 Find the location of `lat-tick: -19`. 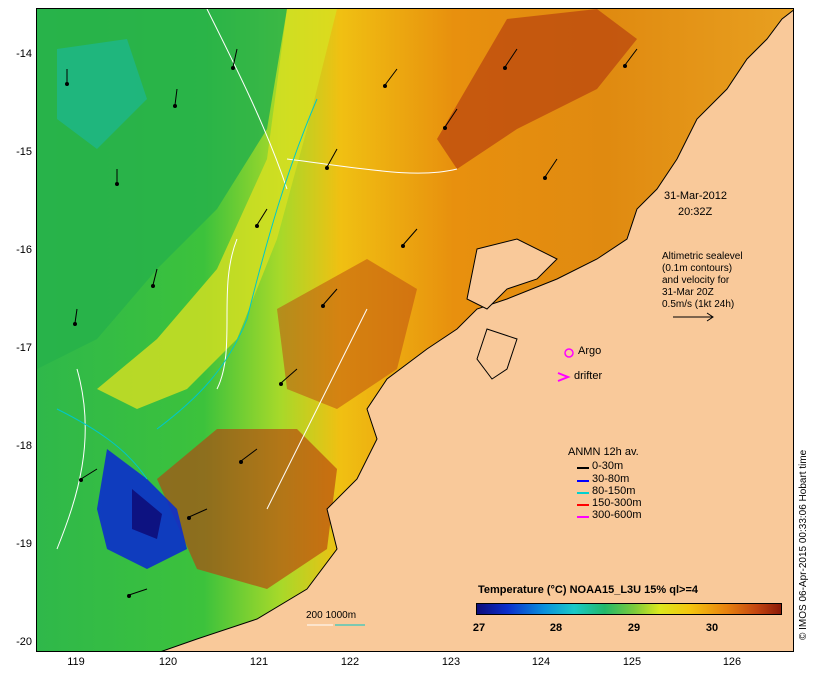

lat-tick: -19 is located at coordinates (24, 544).